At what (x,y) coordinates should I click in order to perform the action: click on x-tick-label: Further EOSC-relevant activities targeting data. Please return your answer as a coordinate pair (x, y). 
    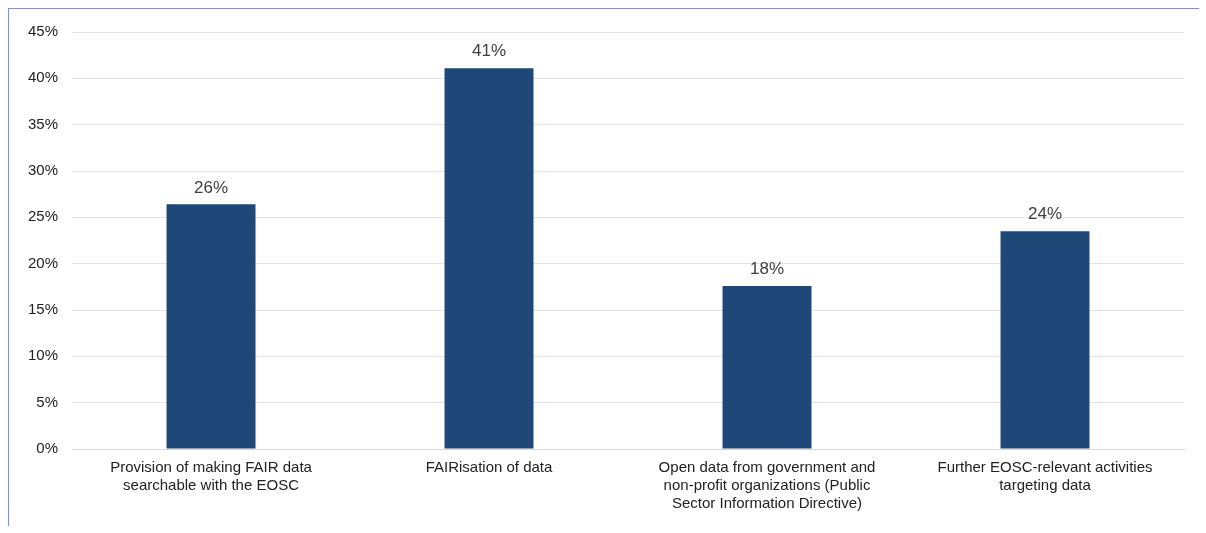
    Looking at the image, I should click on (1045, 476).